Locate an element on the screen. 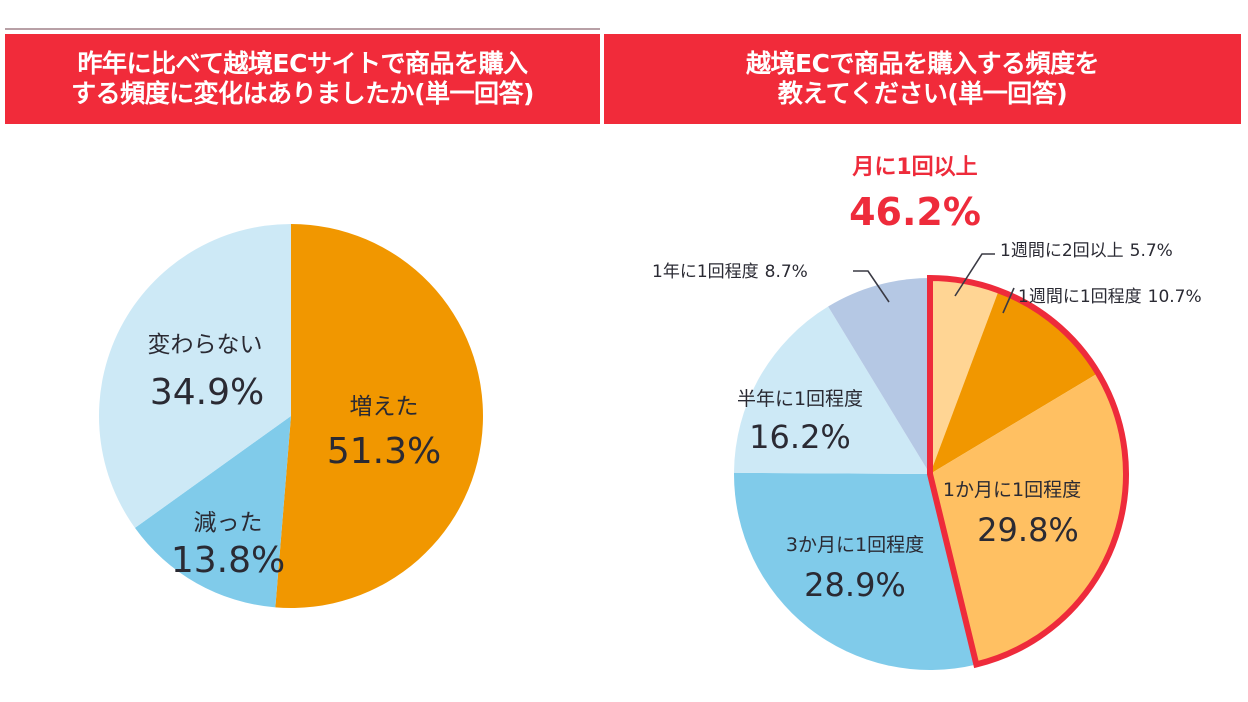 The image size is (1248, 702). slice-value-increased: 51.3% is located at coordinates (384, 451).